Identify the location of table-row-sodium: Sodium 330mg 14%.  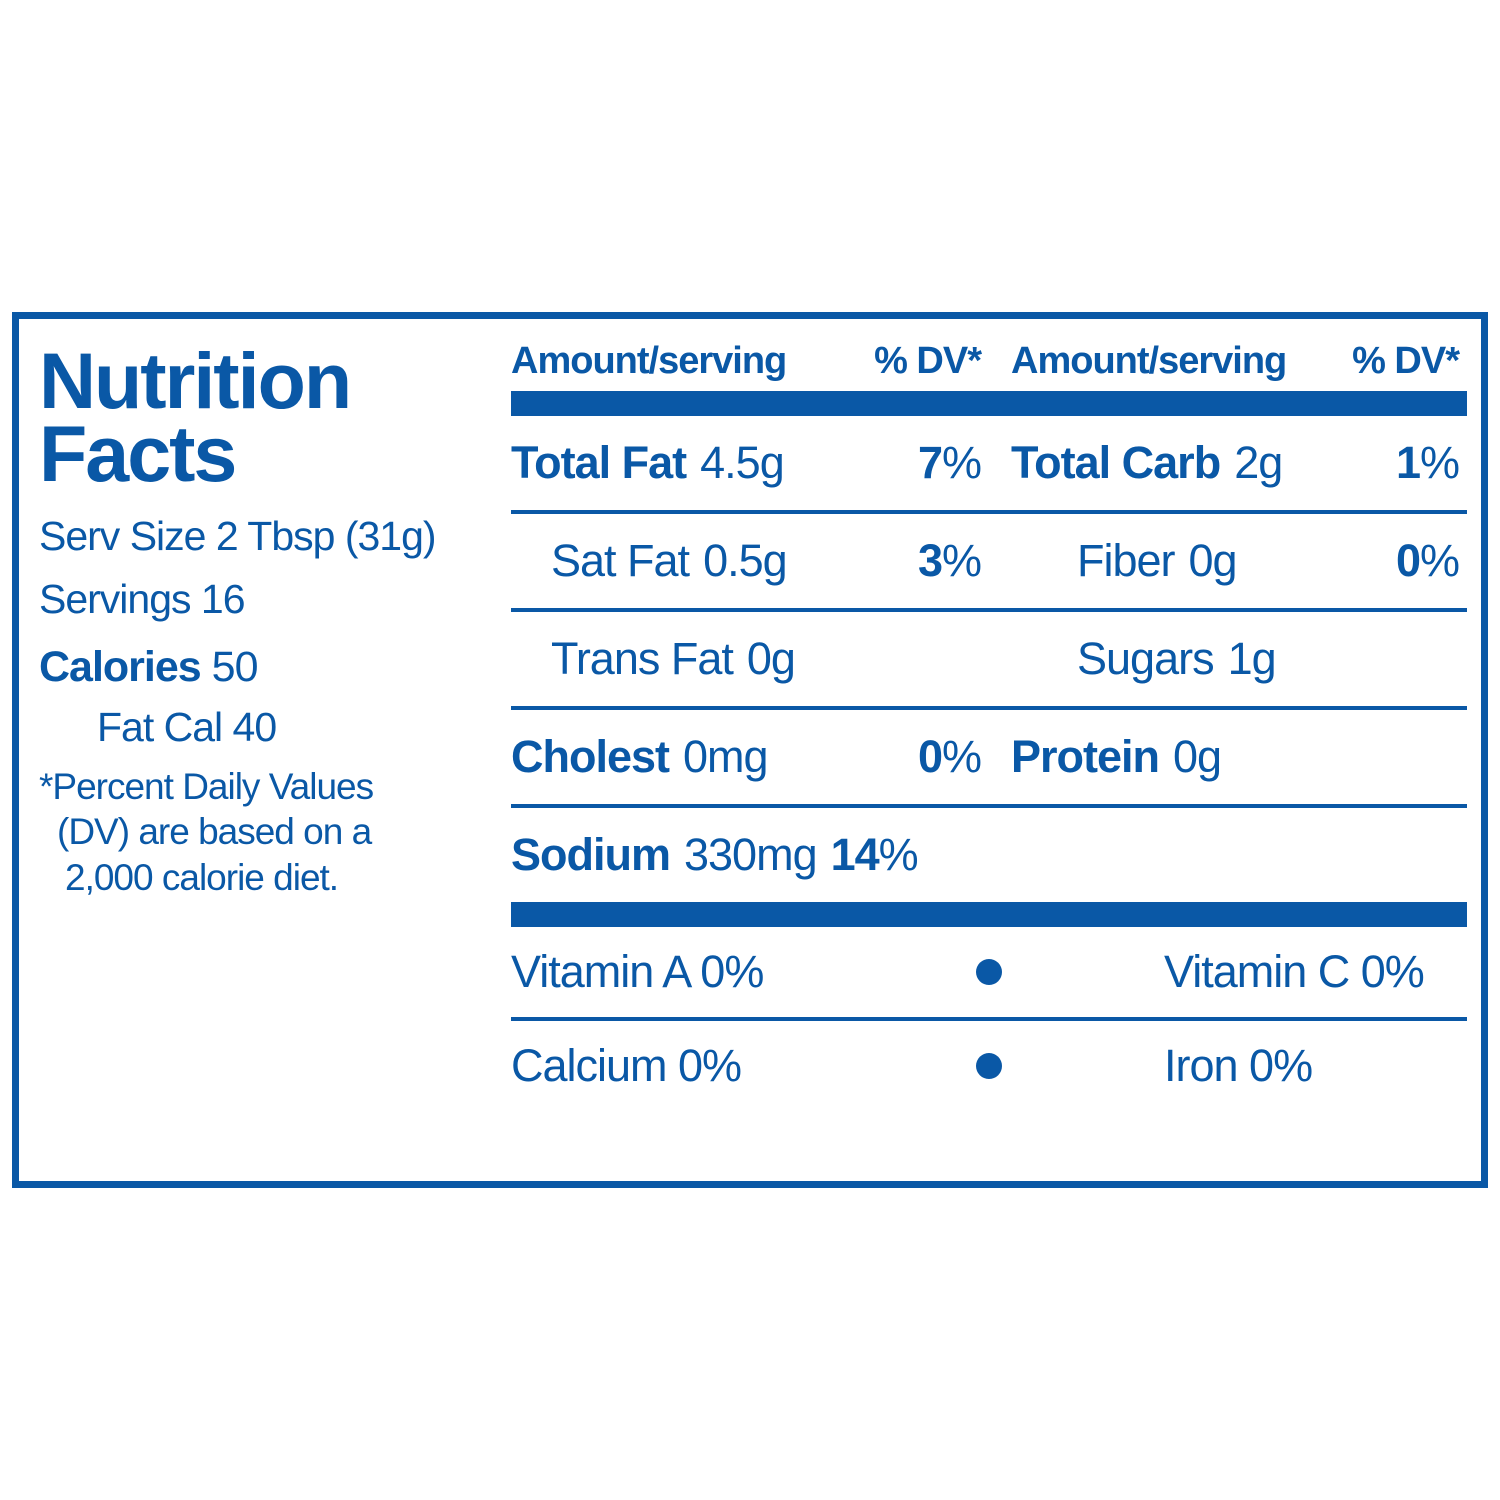
(989, 855).